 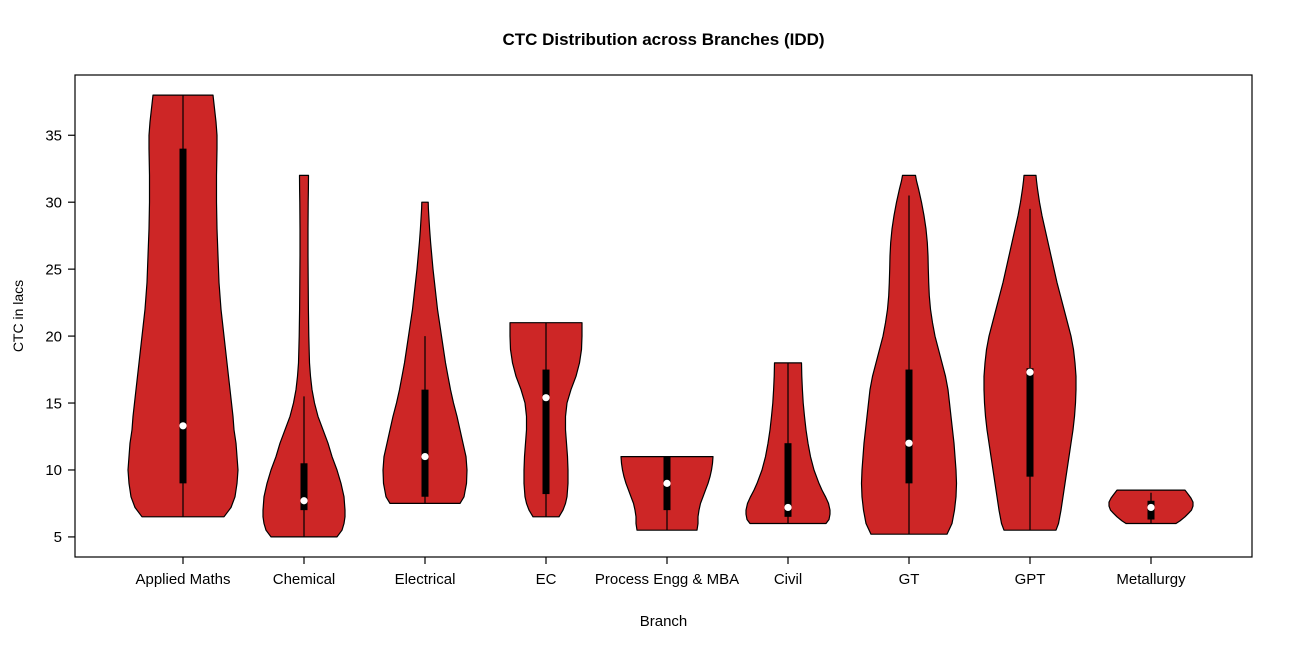 I want to click on y-tick-label-30: 30, so click(x=53, y=202).